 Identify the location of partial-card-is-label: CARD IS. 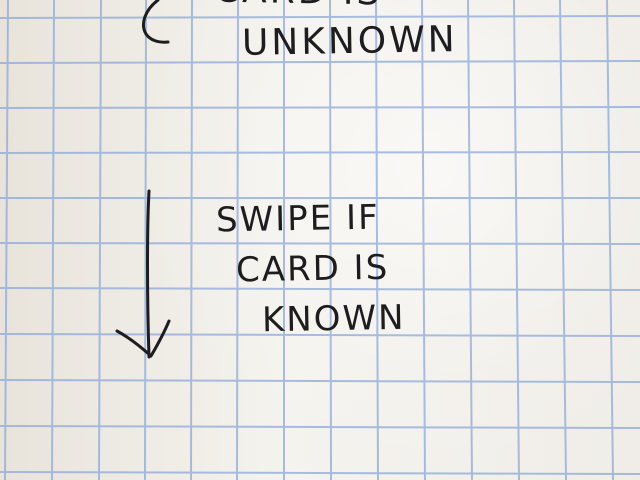
(298, 6).